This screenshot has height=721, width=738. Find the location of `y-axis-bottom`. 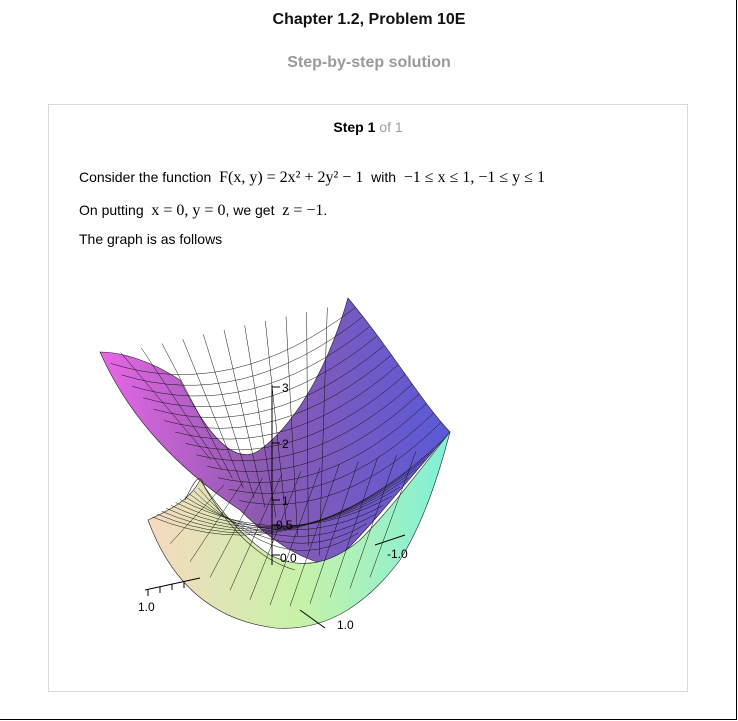

y-axis-bottom is located at coordinates (312, 619).